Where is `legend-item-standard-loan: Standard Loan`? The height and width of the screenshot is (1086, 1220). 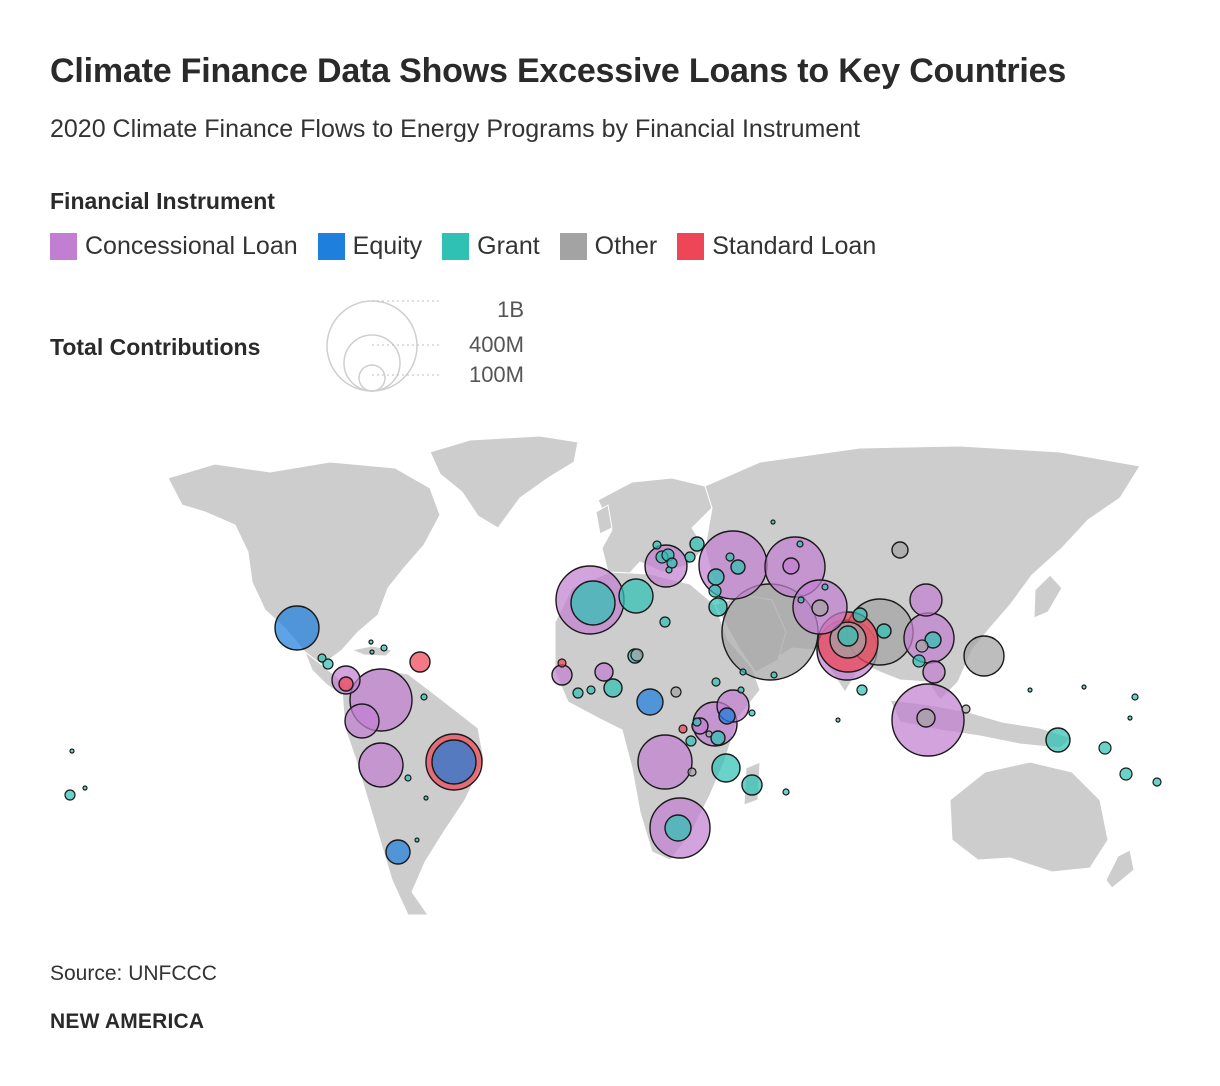
legend-item-standard-loan: Standard Loan is located at coordinates (776, 246).